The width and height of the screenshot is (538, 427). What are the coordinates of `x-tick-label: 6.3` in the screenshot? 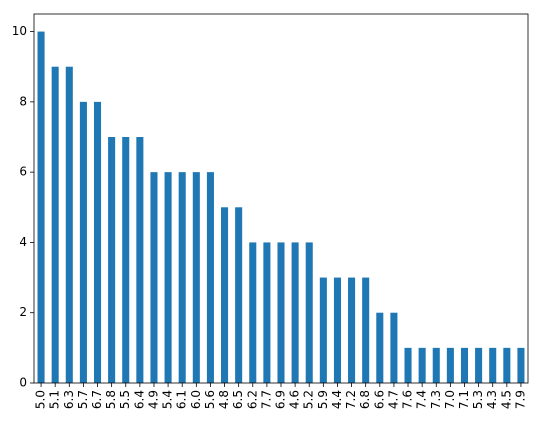 It's located at (69, 399).